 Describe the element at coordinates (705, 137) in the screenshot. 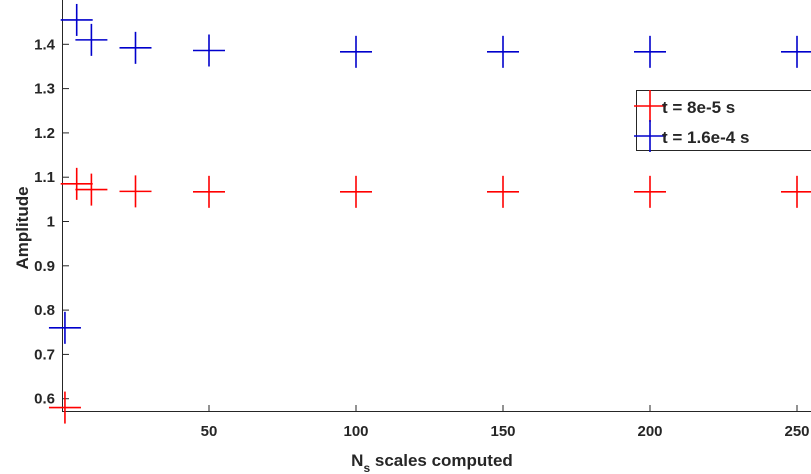

I see `legend-label-2: t = 1.6e-4 s` at that location.